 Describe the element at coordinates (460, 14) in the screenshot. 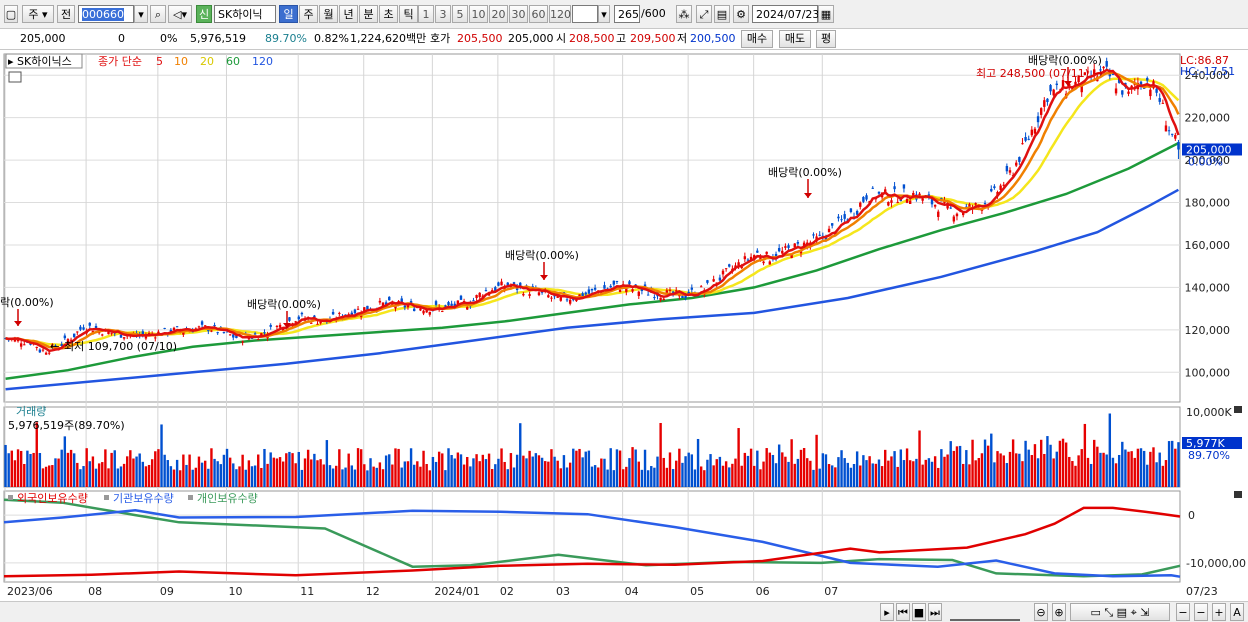

I see `tick-number-5: 5` at that location.